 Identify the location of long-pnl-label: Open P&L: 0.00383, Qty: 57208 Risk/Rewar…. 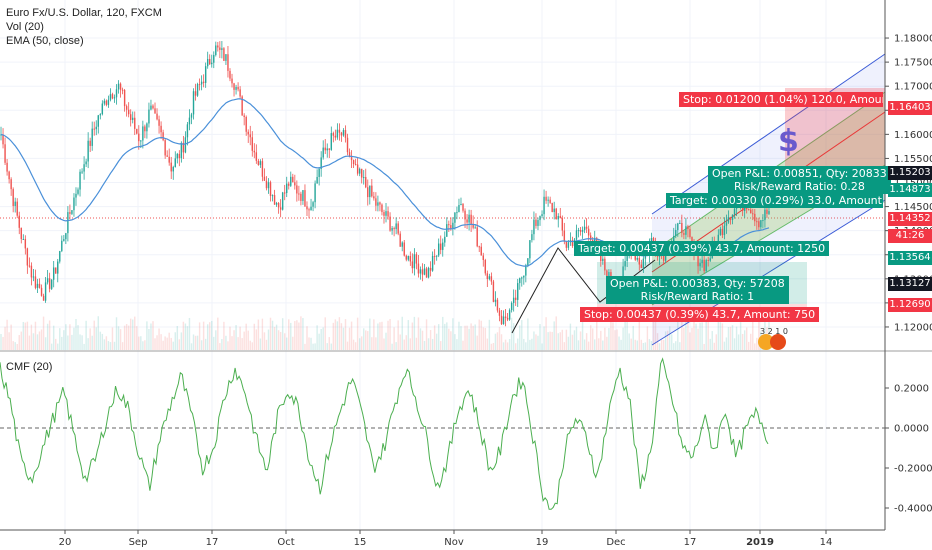
(697, 290).